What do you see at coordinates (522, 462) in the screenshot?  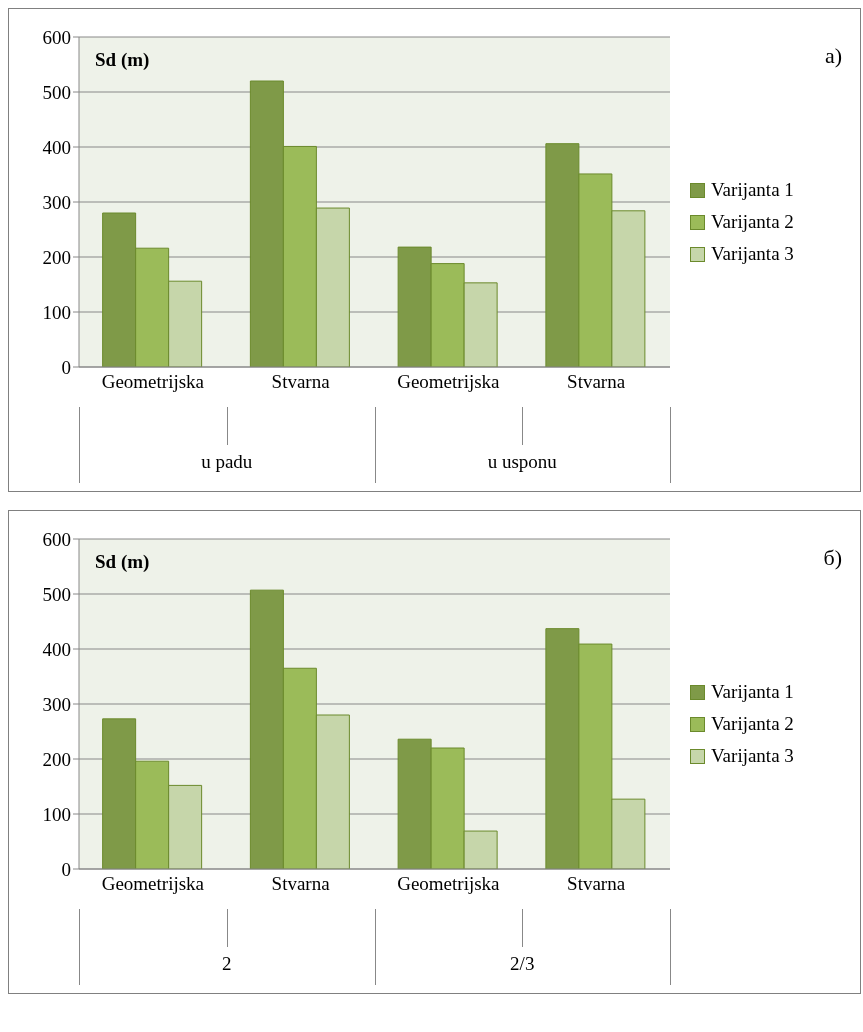 I see `text: u usponu` at bounding box center [522, 462].